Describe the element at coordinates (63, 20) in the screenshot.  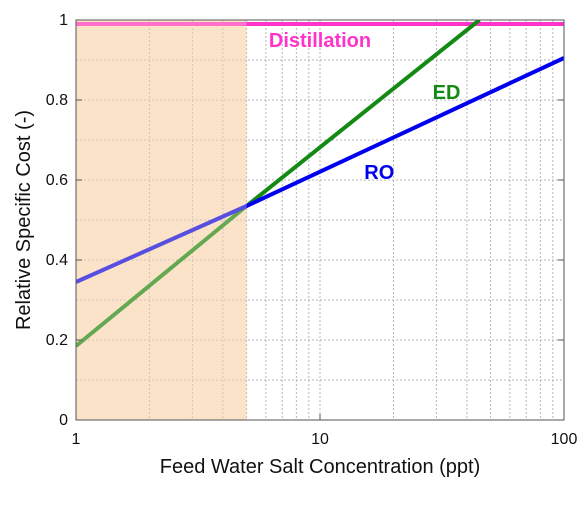
I see `y-tick-label: 1` at that location.